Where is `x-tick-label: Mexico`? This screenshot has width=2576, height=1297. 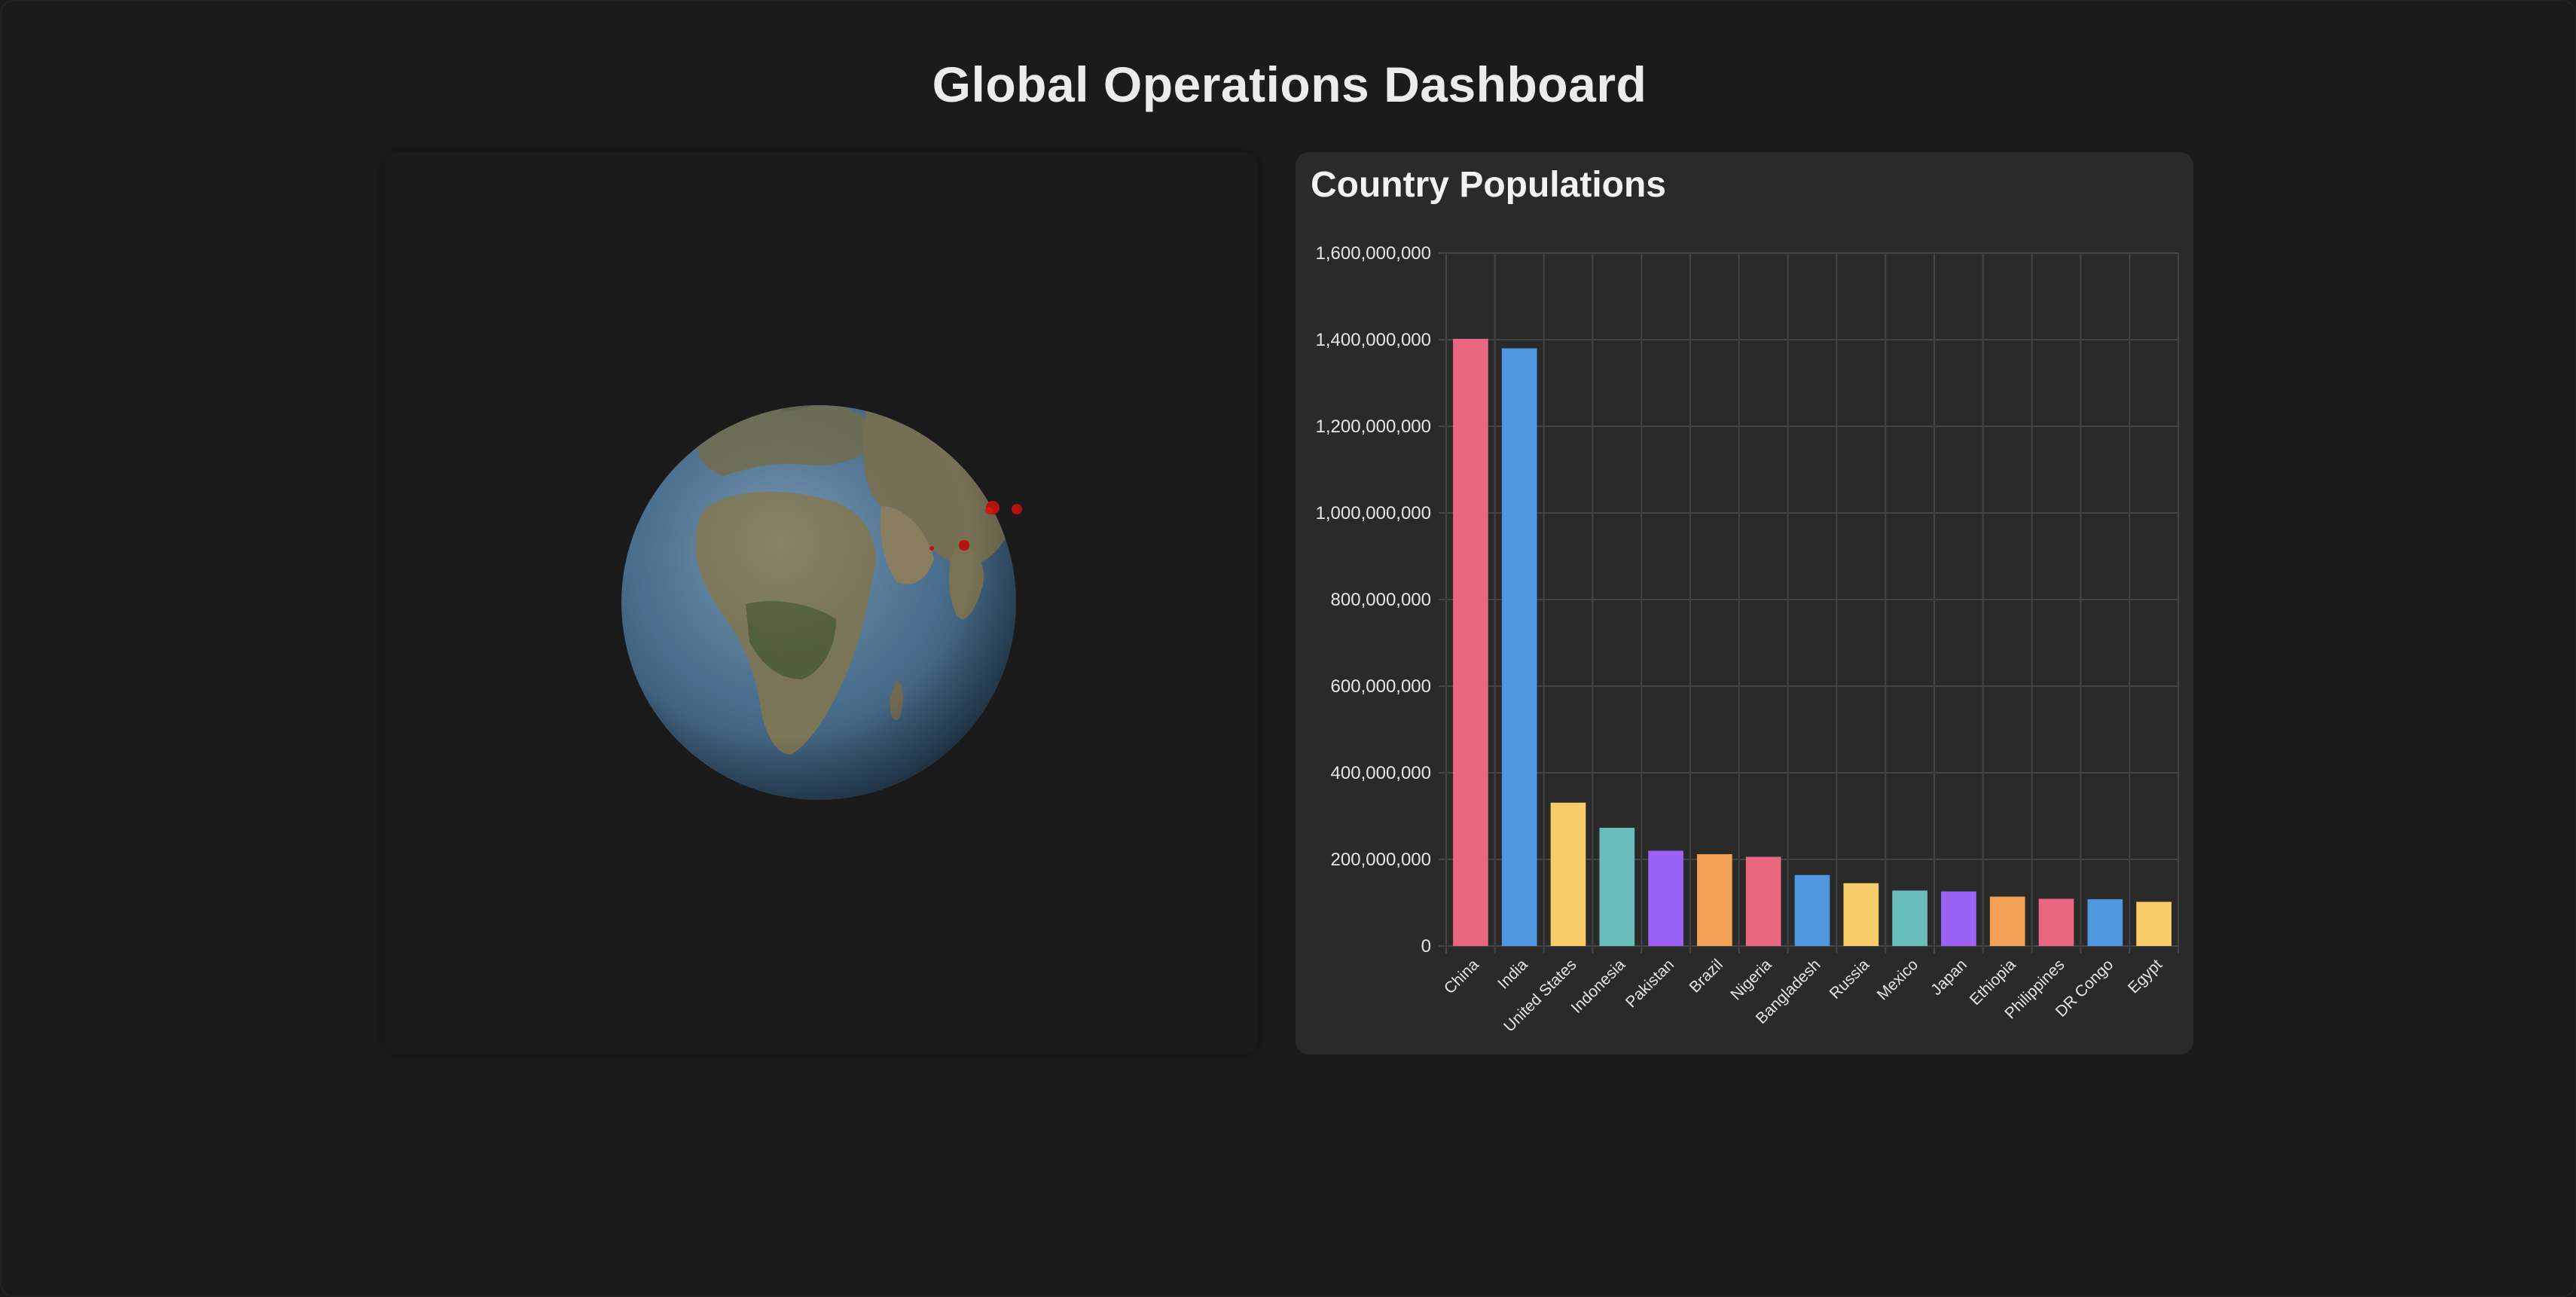 x-tick-label: Mexico is located at coordinates (1898, 979).